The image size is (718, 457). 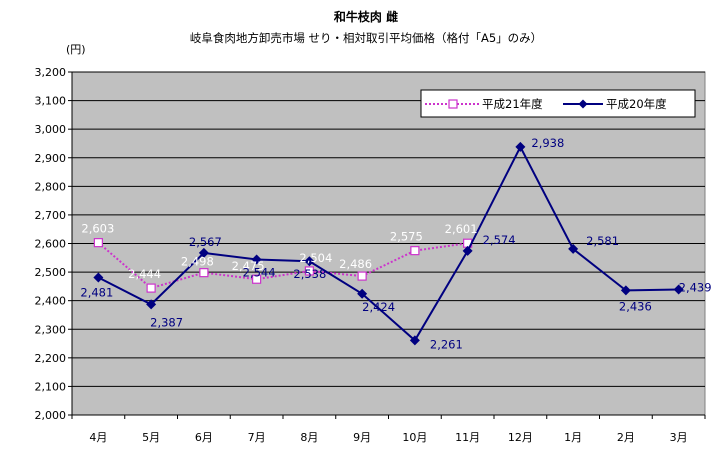 What do you see at coordinates (51, 101) in the screenshot?
I see `y-tick-label: 3,100` at bounding box center [51, 101].